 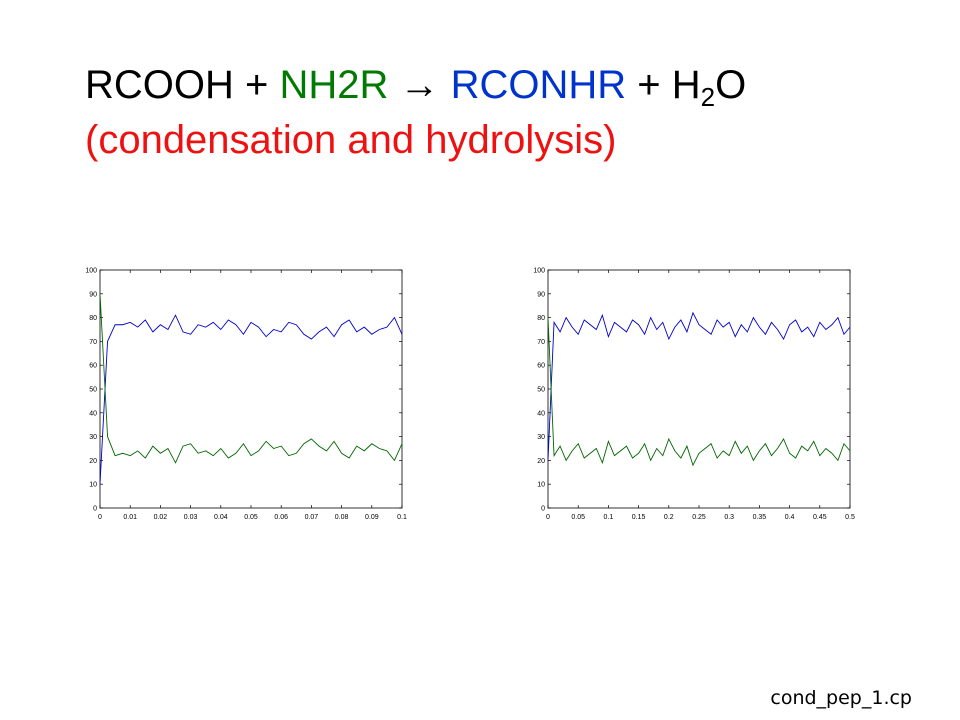 I want to click on title: RCOOH + NH2R → RCONHR + H2O, so click(x=415, y=87).